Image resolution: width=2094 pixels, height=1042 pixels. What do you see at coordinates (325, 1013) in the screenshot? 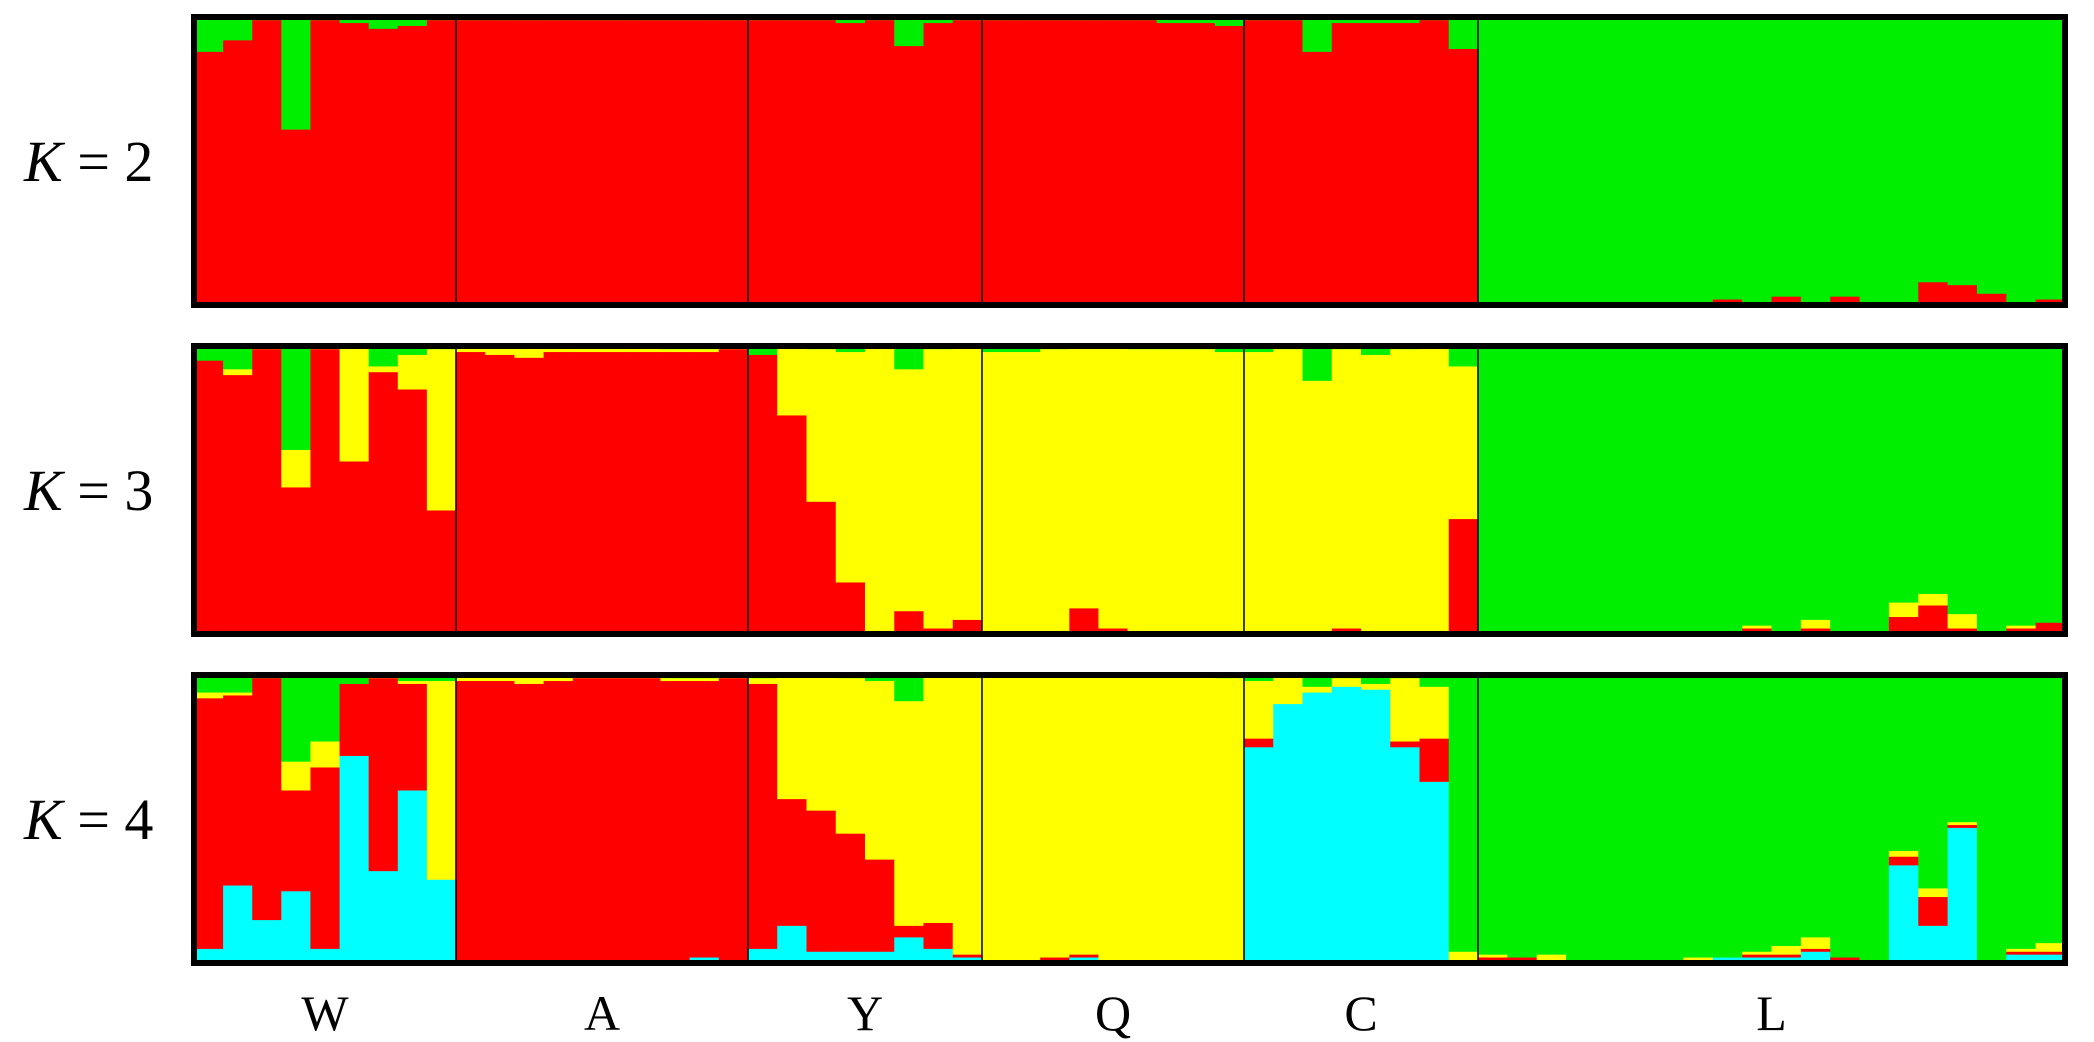
I see `population-label: W` at bounding box center [325, 1013].